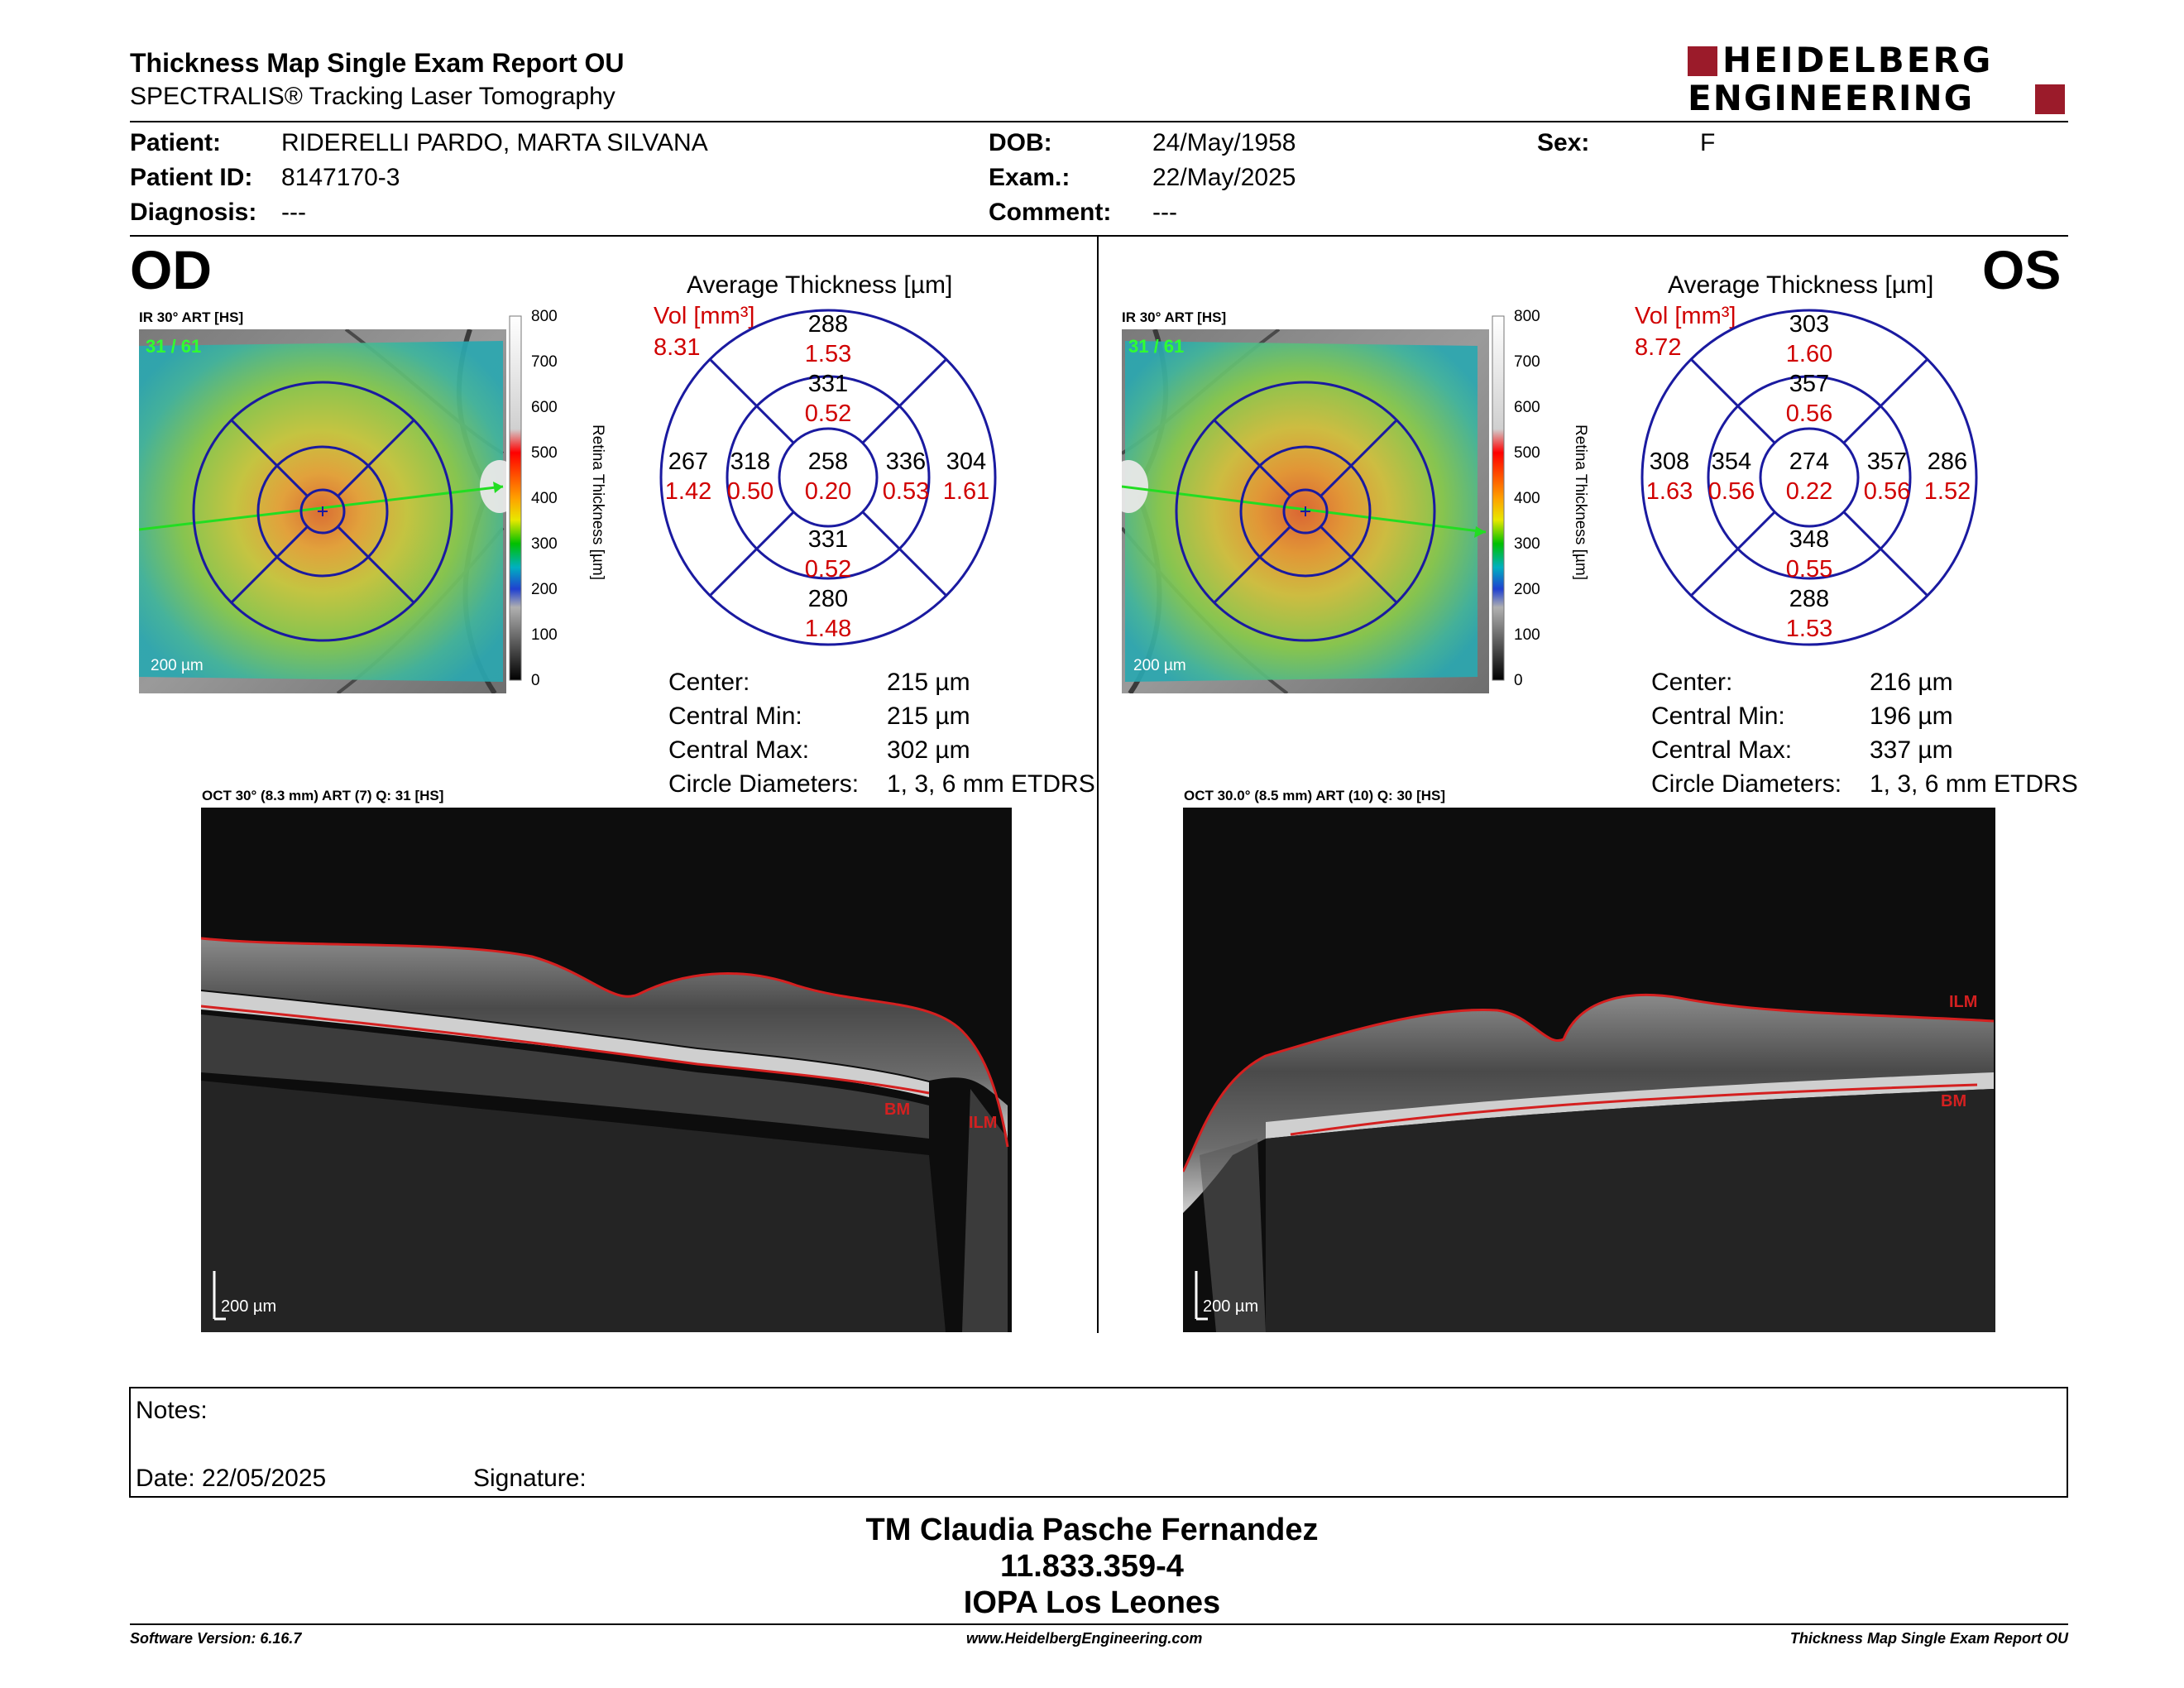 The height and width of the screenshot is (1688, 2184). Describe the element at coordinates (906, 461) in the screenshot. I see `od-inner-right: 336` at that location.